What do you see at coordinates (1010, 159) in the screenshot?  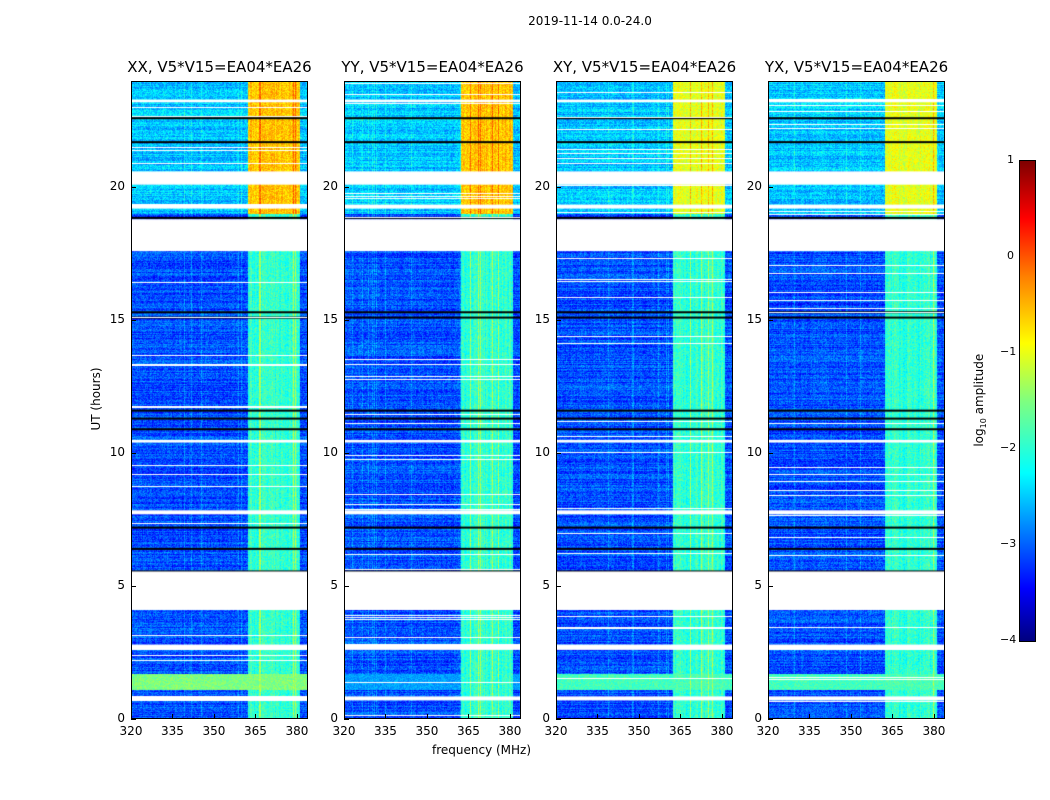 I see `colorbar-tick-label: 1` at bounding box center [1010, 159].